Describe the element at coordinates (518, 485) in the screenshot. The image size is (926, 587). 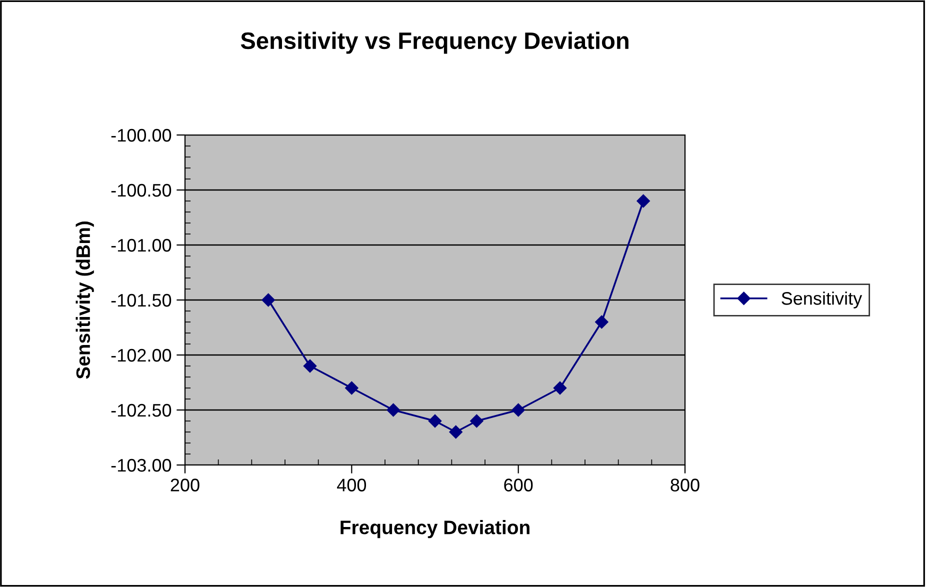
I see `x-tick-label: 600` at that location.